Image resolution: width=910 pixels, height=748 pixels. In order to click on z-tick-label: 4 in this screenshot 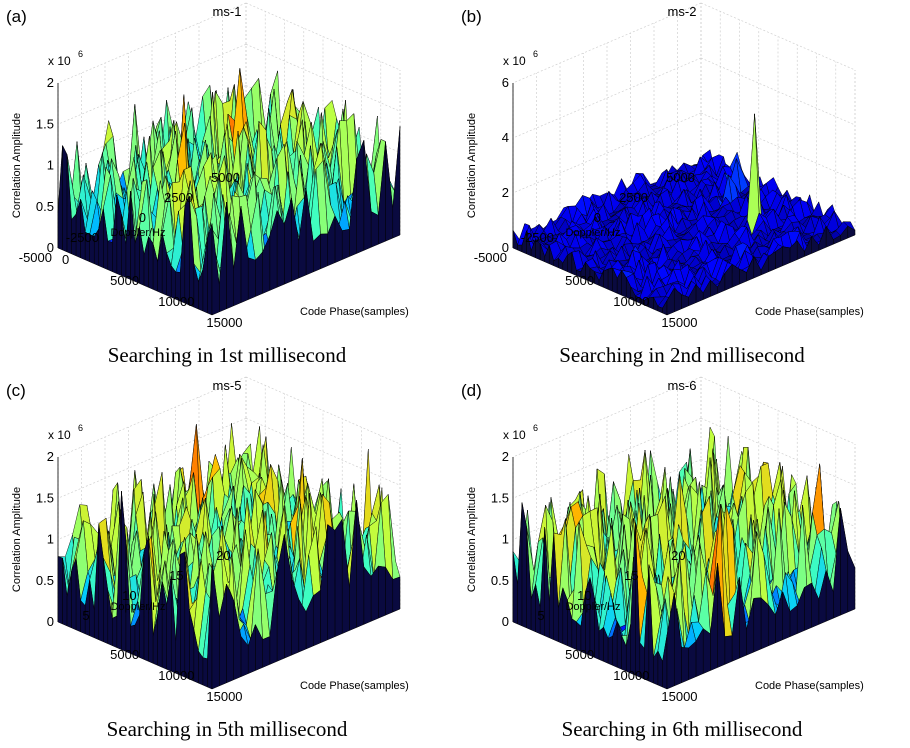, I will do `click(505, 137)`.